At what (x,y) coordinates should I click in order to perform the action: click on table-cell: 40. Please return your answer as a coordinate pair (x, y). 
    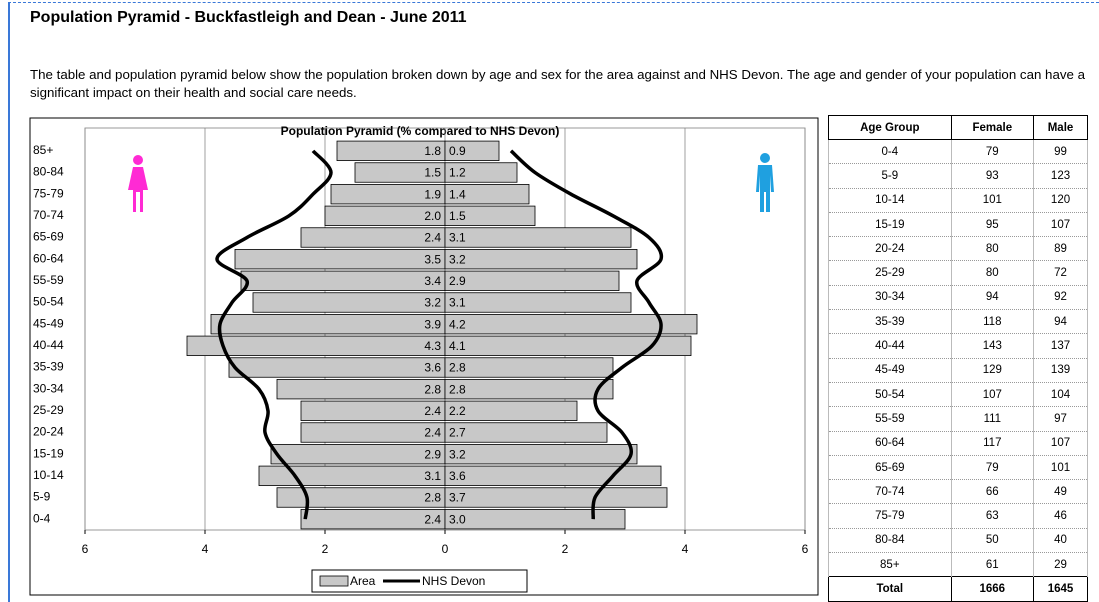
    Looking at the image, I should click on (1060, 540).